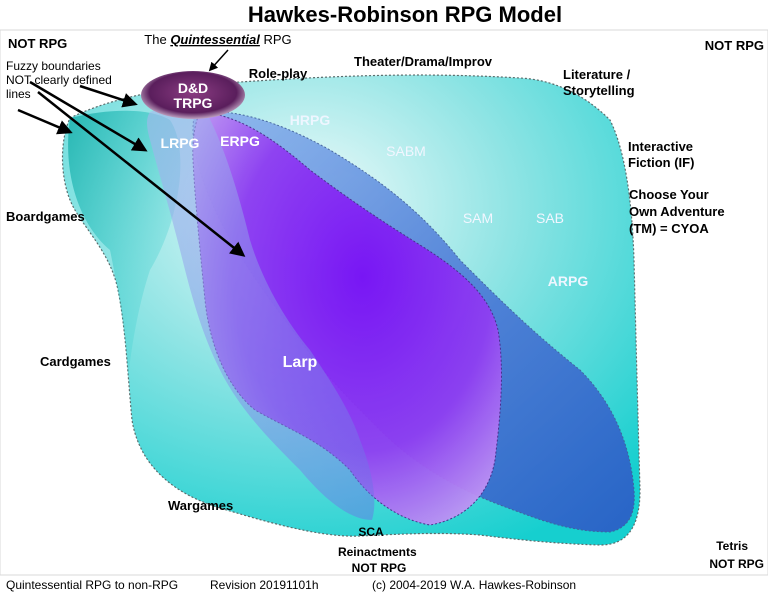 This screenshot has height=593, width=768. Describe the element at coordinates (371, 532) in the screenshot. I see `sca-label: SCA` at that location.